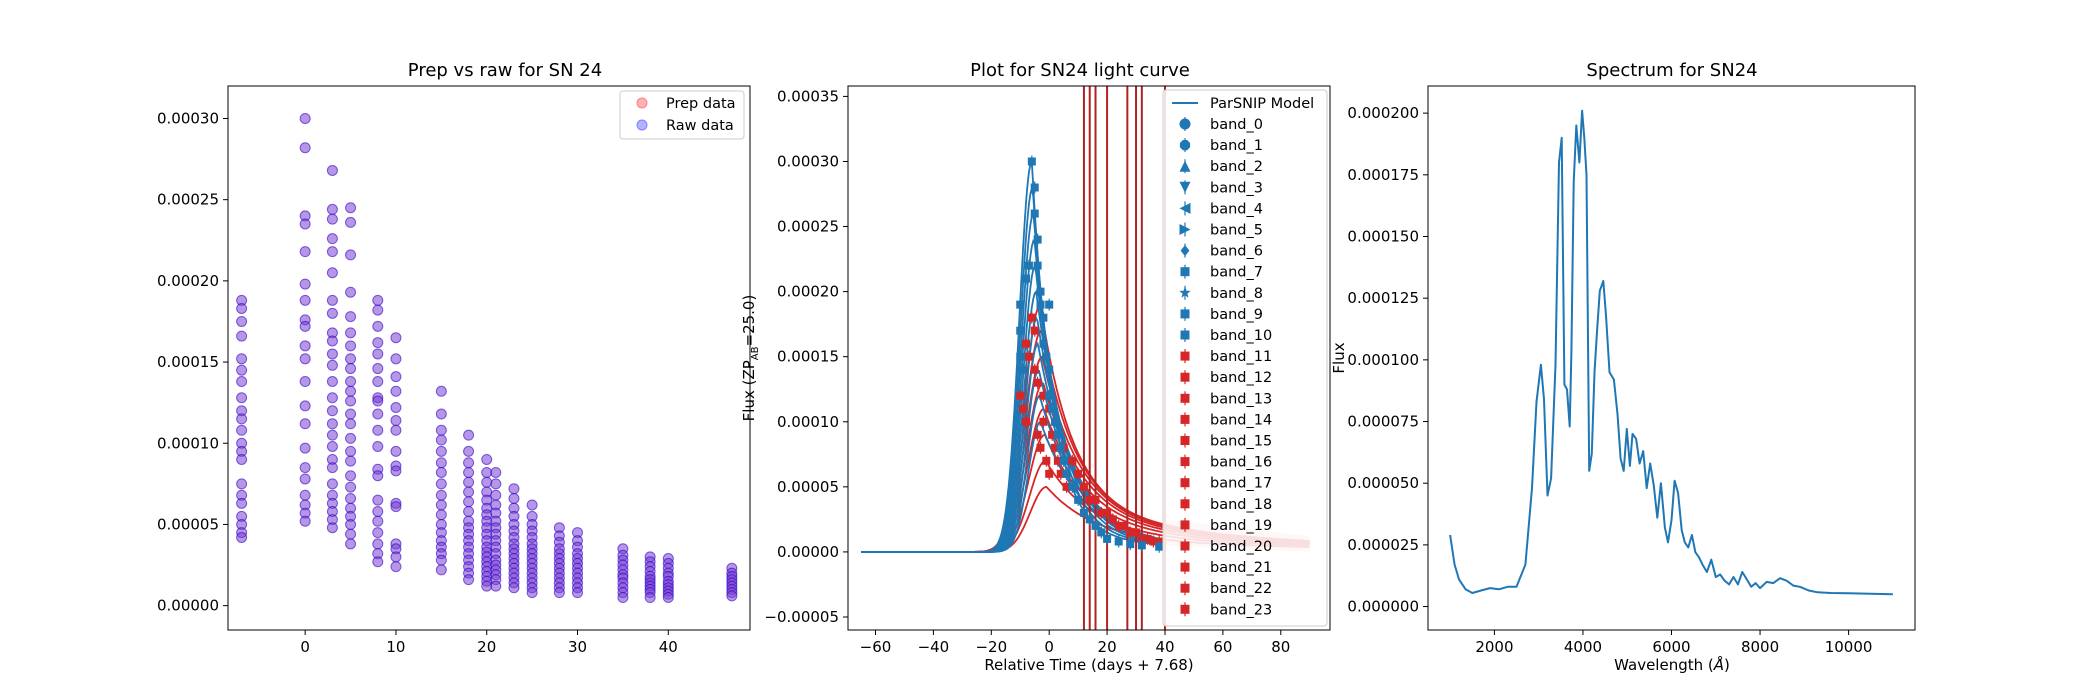  Describe the element at coordinates (1236, 231) in the screenshot. I see `legend-label-band: band_5` at that location.